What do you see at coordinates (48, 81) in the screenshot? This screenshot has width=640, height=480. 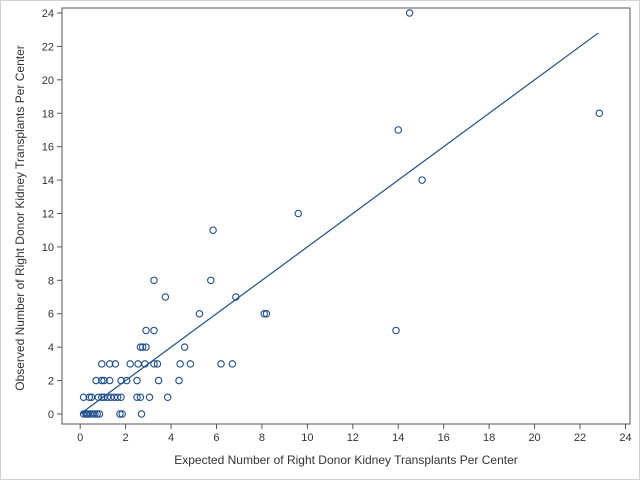 I see `y-tick-label: 20` at bounding box center [48, 81].